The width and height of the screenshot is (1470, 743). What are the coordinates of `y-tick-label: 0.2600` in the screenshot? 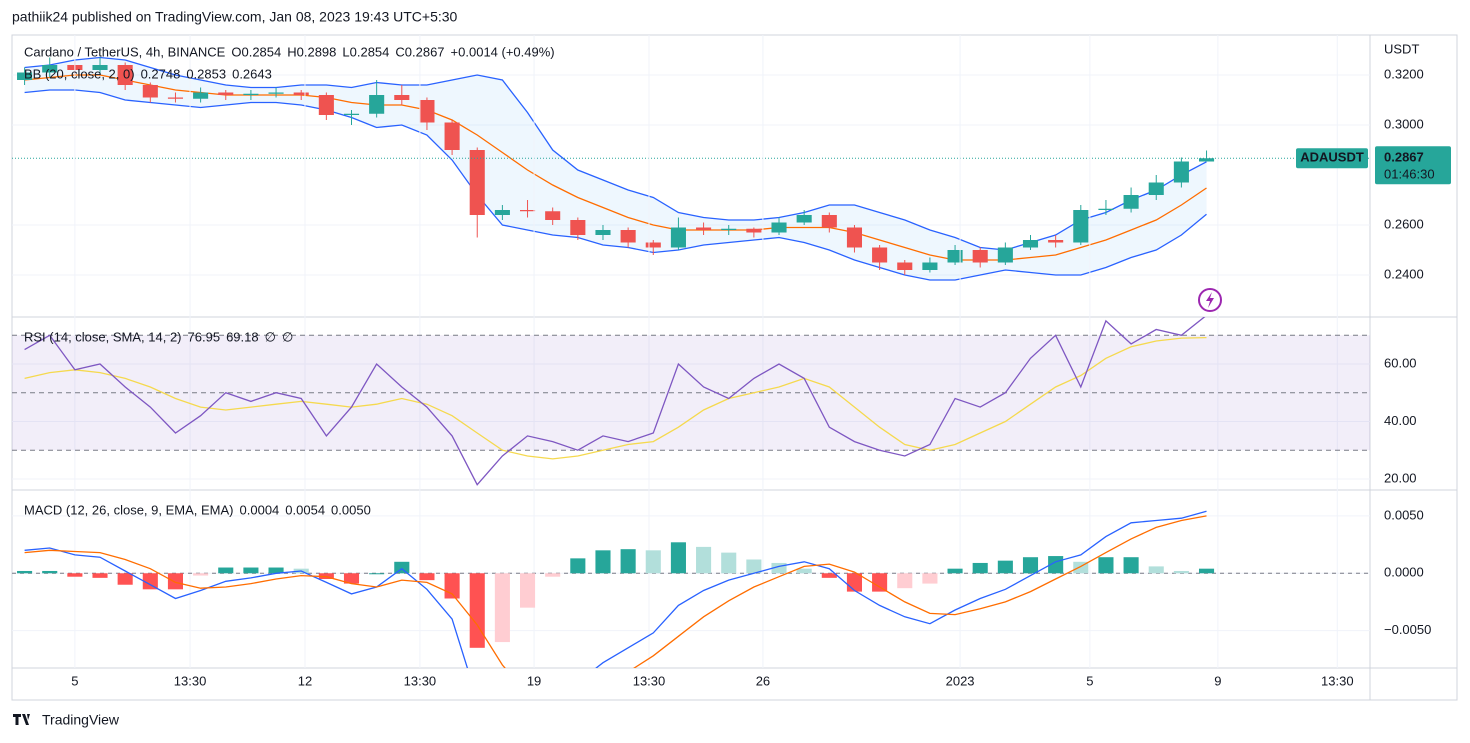 It's located at (1404, 223).